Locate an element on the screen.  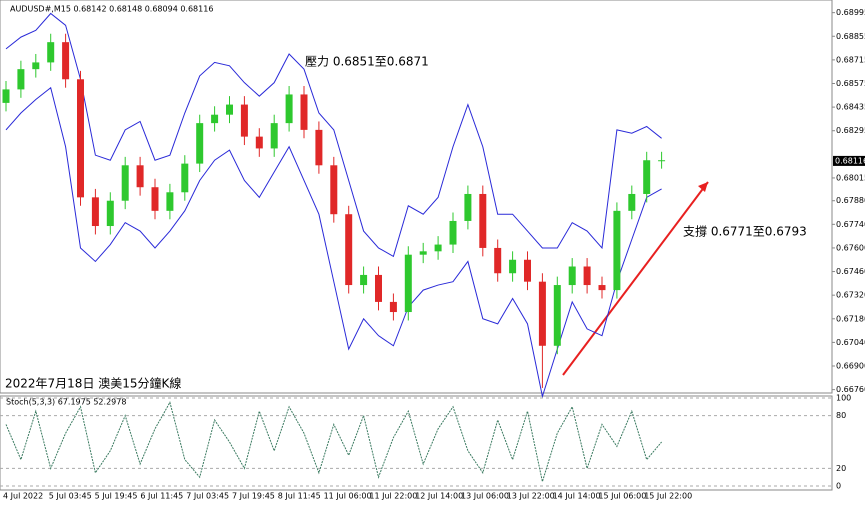
y-tick-label: 0.68575 is located at coordinates (850, 83).